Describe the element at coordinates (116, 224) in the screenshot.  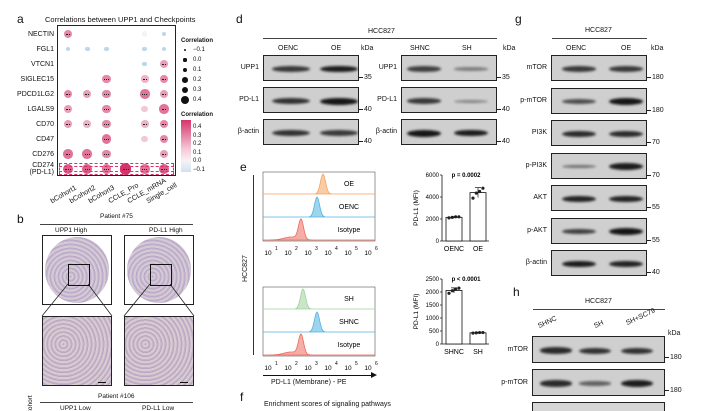
I see `patient-top-line` at that location.